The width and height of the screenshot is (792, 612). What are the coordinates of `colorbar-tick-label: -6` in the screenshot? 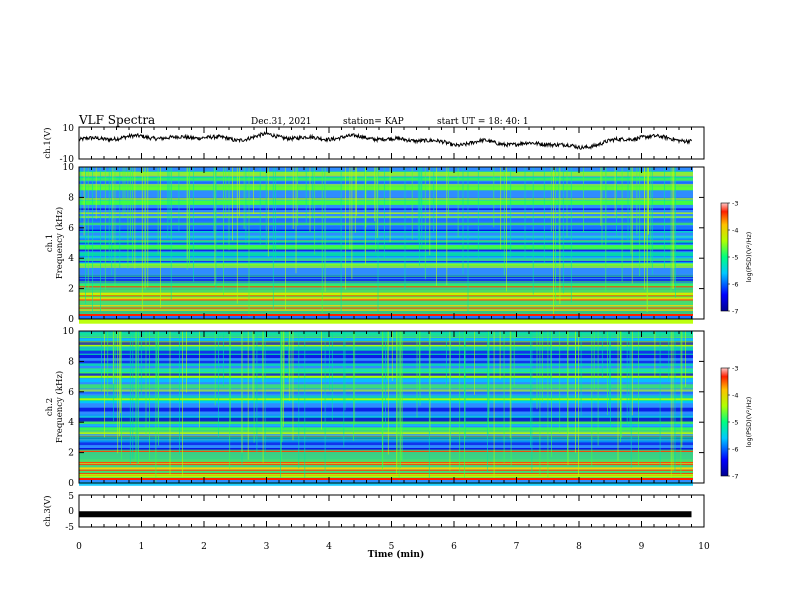 It's located at (735, 450).